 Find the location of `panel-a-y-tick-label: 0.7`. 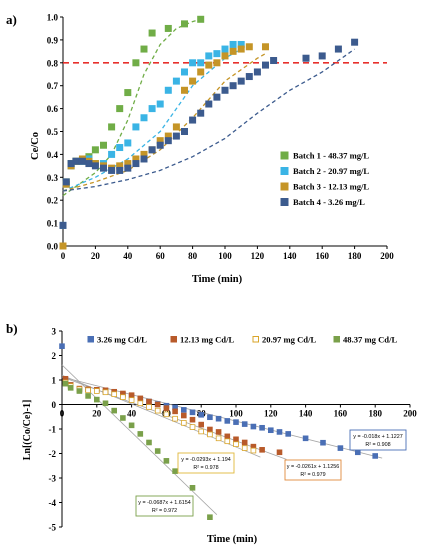

panel-a-y-tick-label: 0.7 is located at coordinates (53, 86).